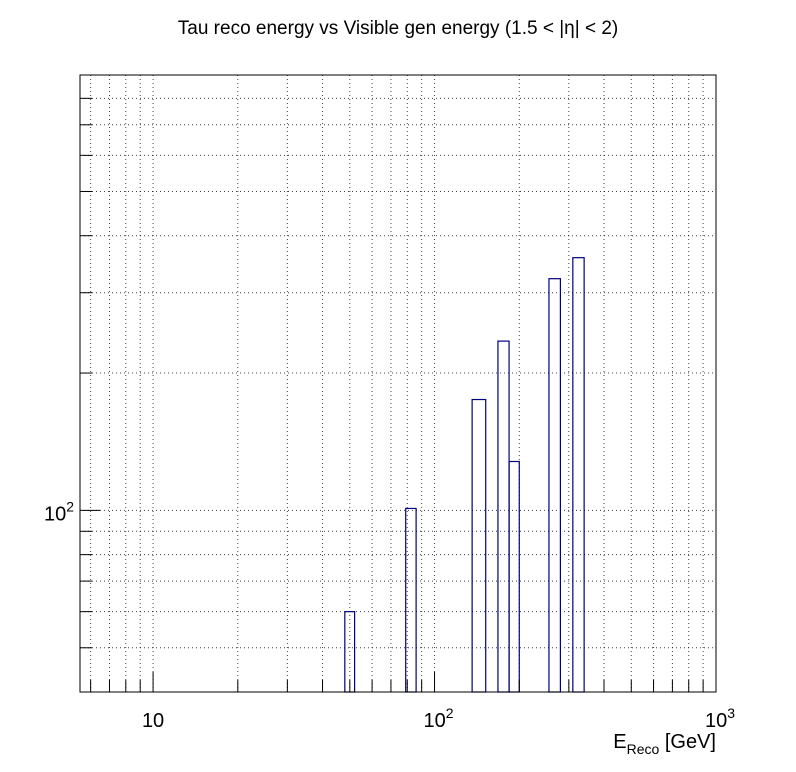  I want to click on x-tick-label: 10, so click(153, 721).